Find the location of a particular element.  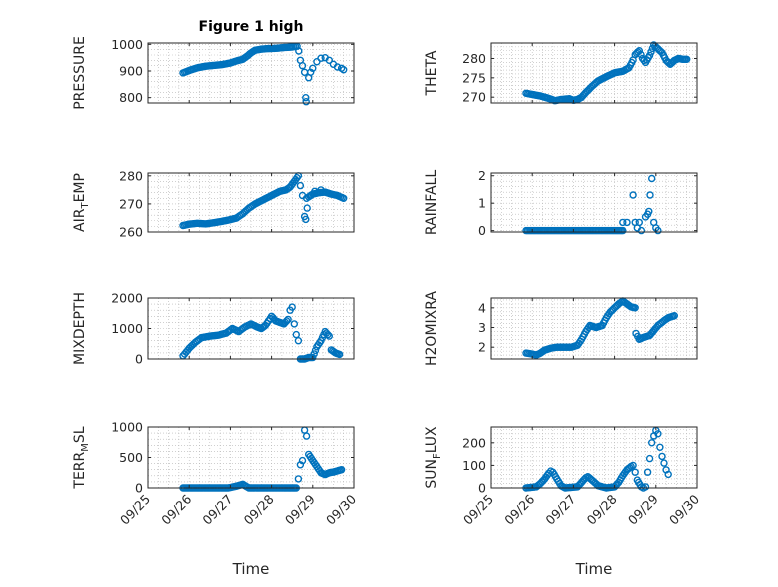

y-tick-label: 1 is located at coordinates (482, 203).